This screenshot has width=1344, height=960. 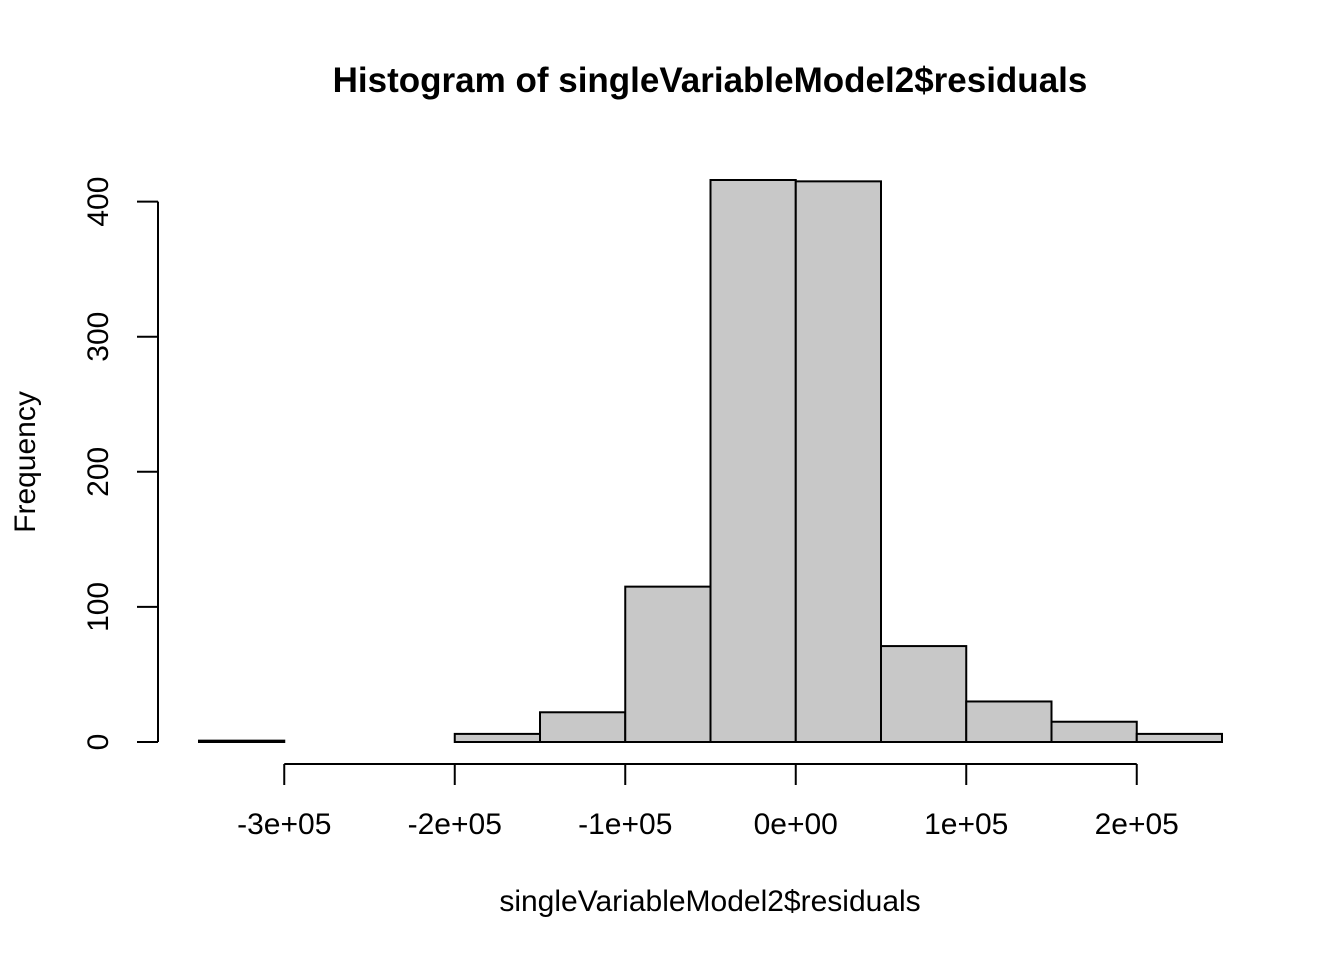 I want to click on x-tick-label: -2e+05, so click(x=455, y=824).